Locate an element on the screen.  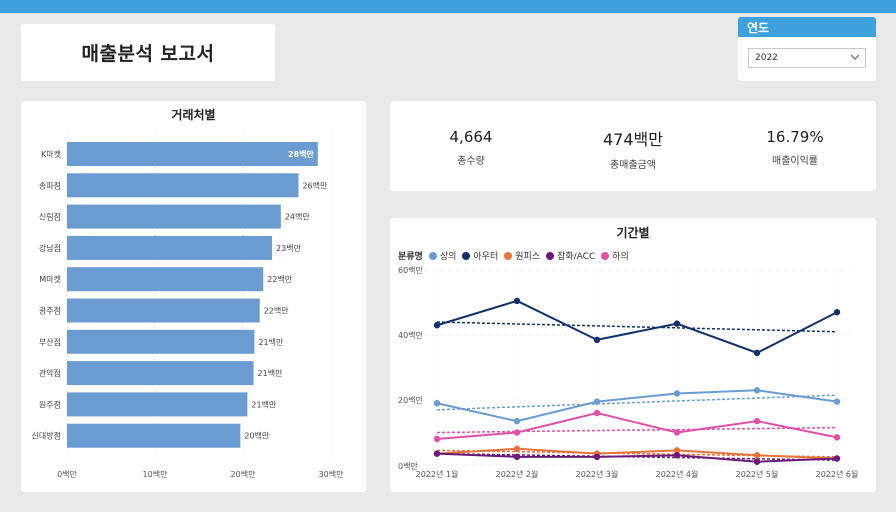
chevron-down-icon is located at coordinates (855, 57).